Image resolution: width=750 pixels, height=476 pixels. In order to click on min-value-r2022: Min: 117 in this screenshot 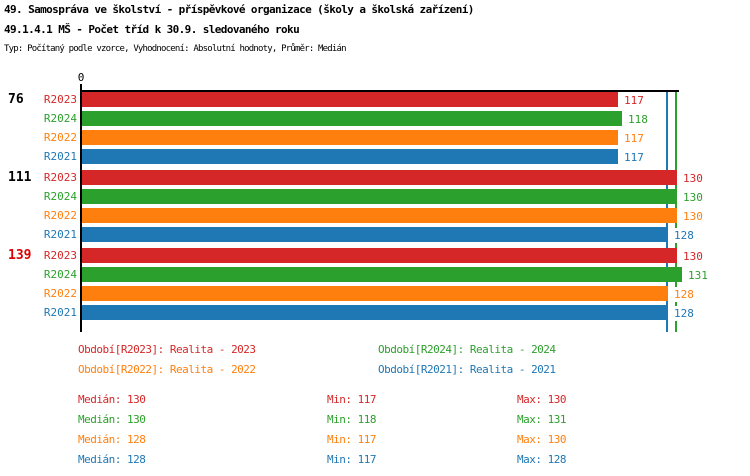, I will do `click(351, 439)`.